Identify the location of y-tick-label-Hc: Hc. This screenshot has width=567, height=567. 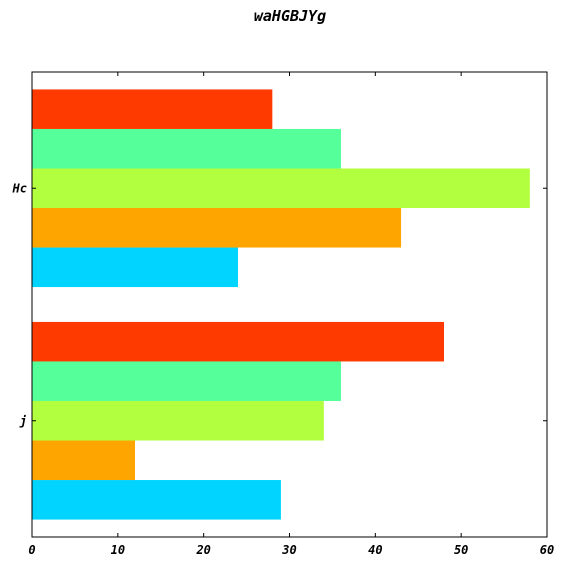
(19, 188).